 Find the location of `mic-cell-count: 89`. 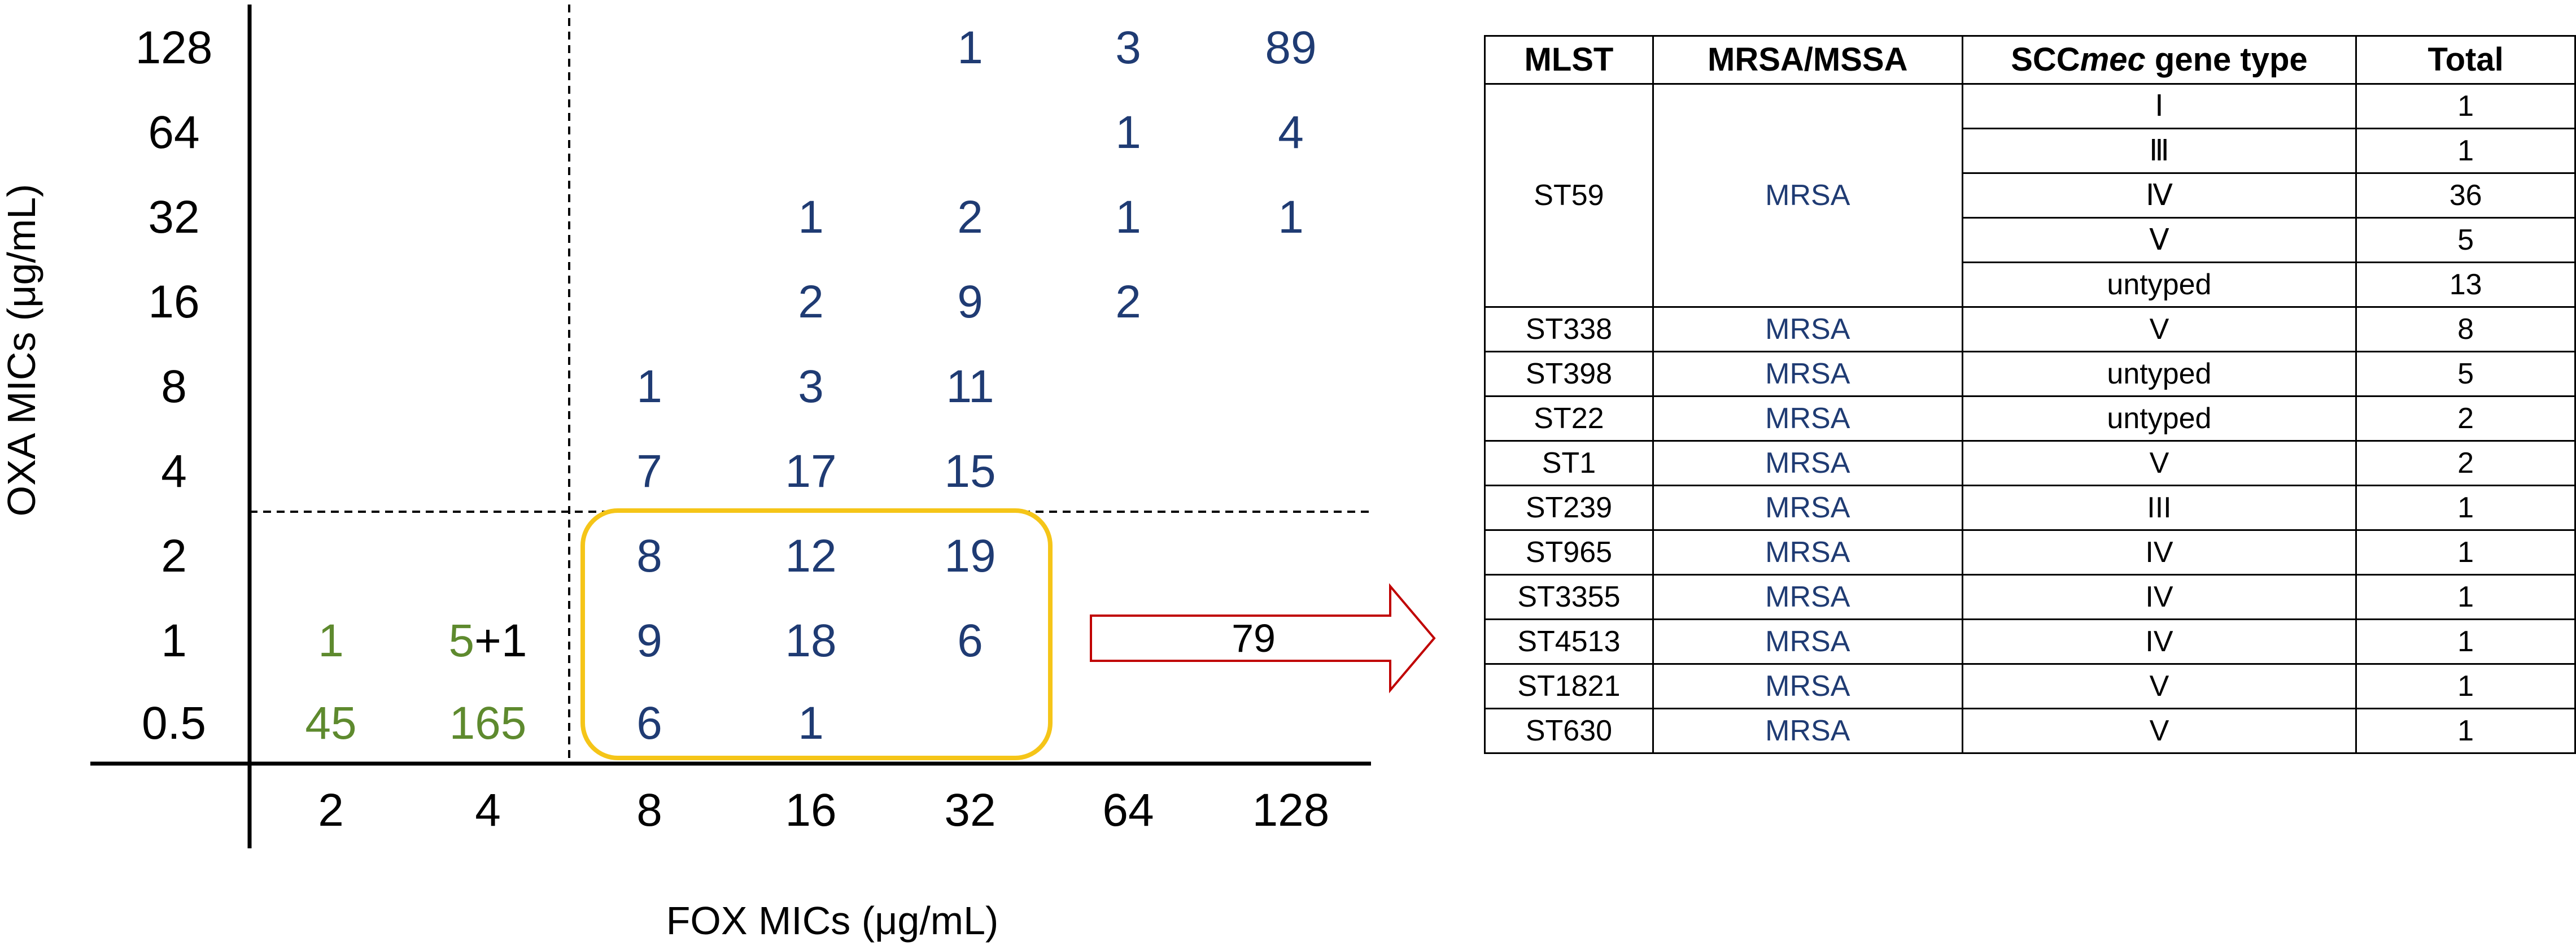

mic-cell-count: 89 is located at coordinates (1291, 48).